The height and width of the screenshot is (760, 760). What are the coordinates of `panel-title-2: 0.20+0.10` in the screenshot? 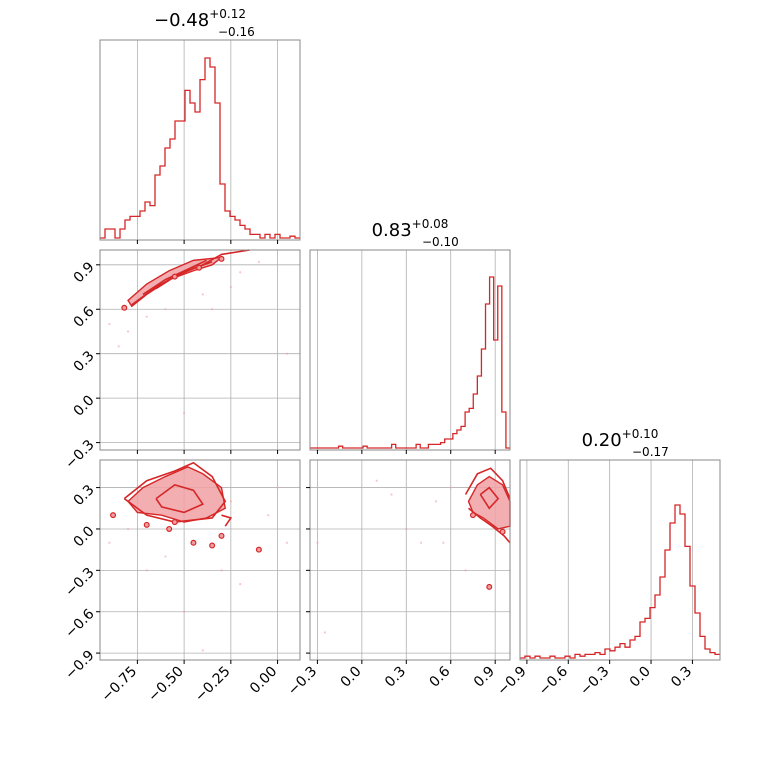 It's located at (620, 439).